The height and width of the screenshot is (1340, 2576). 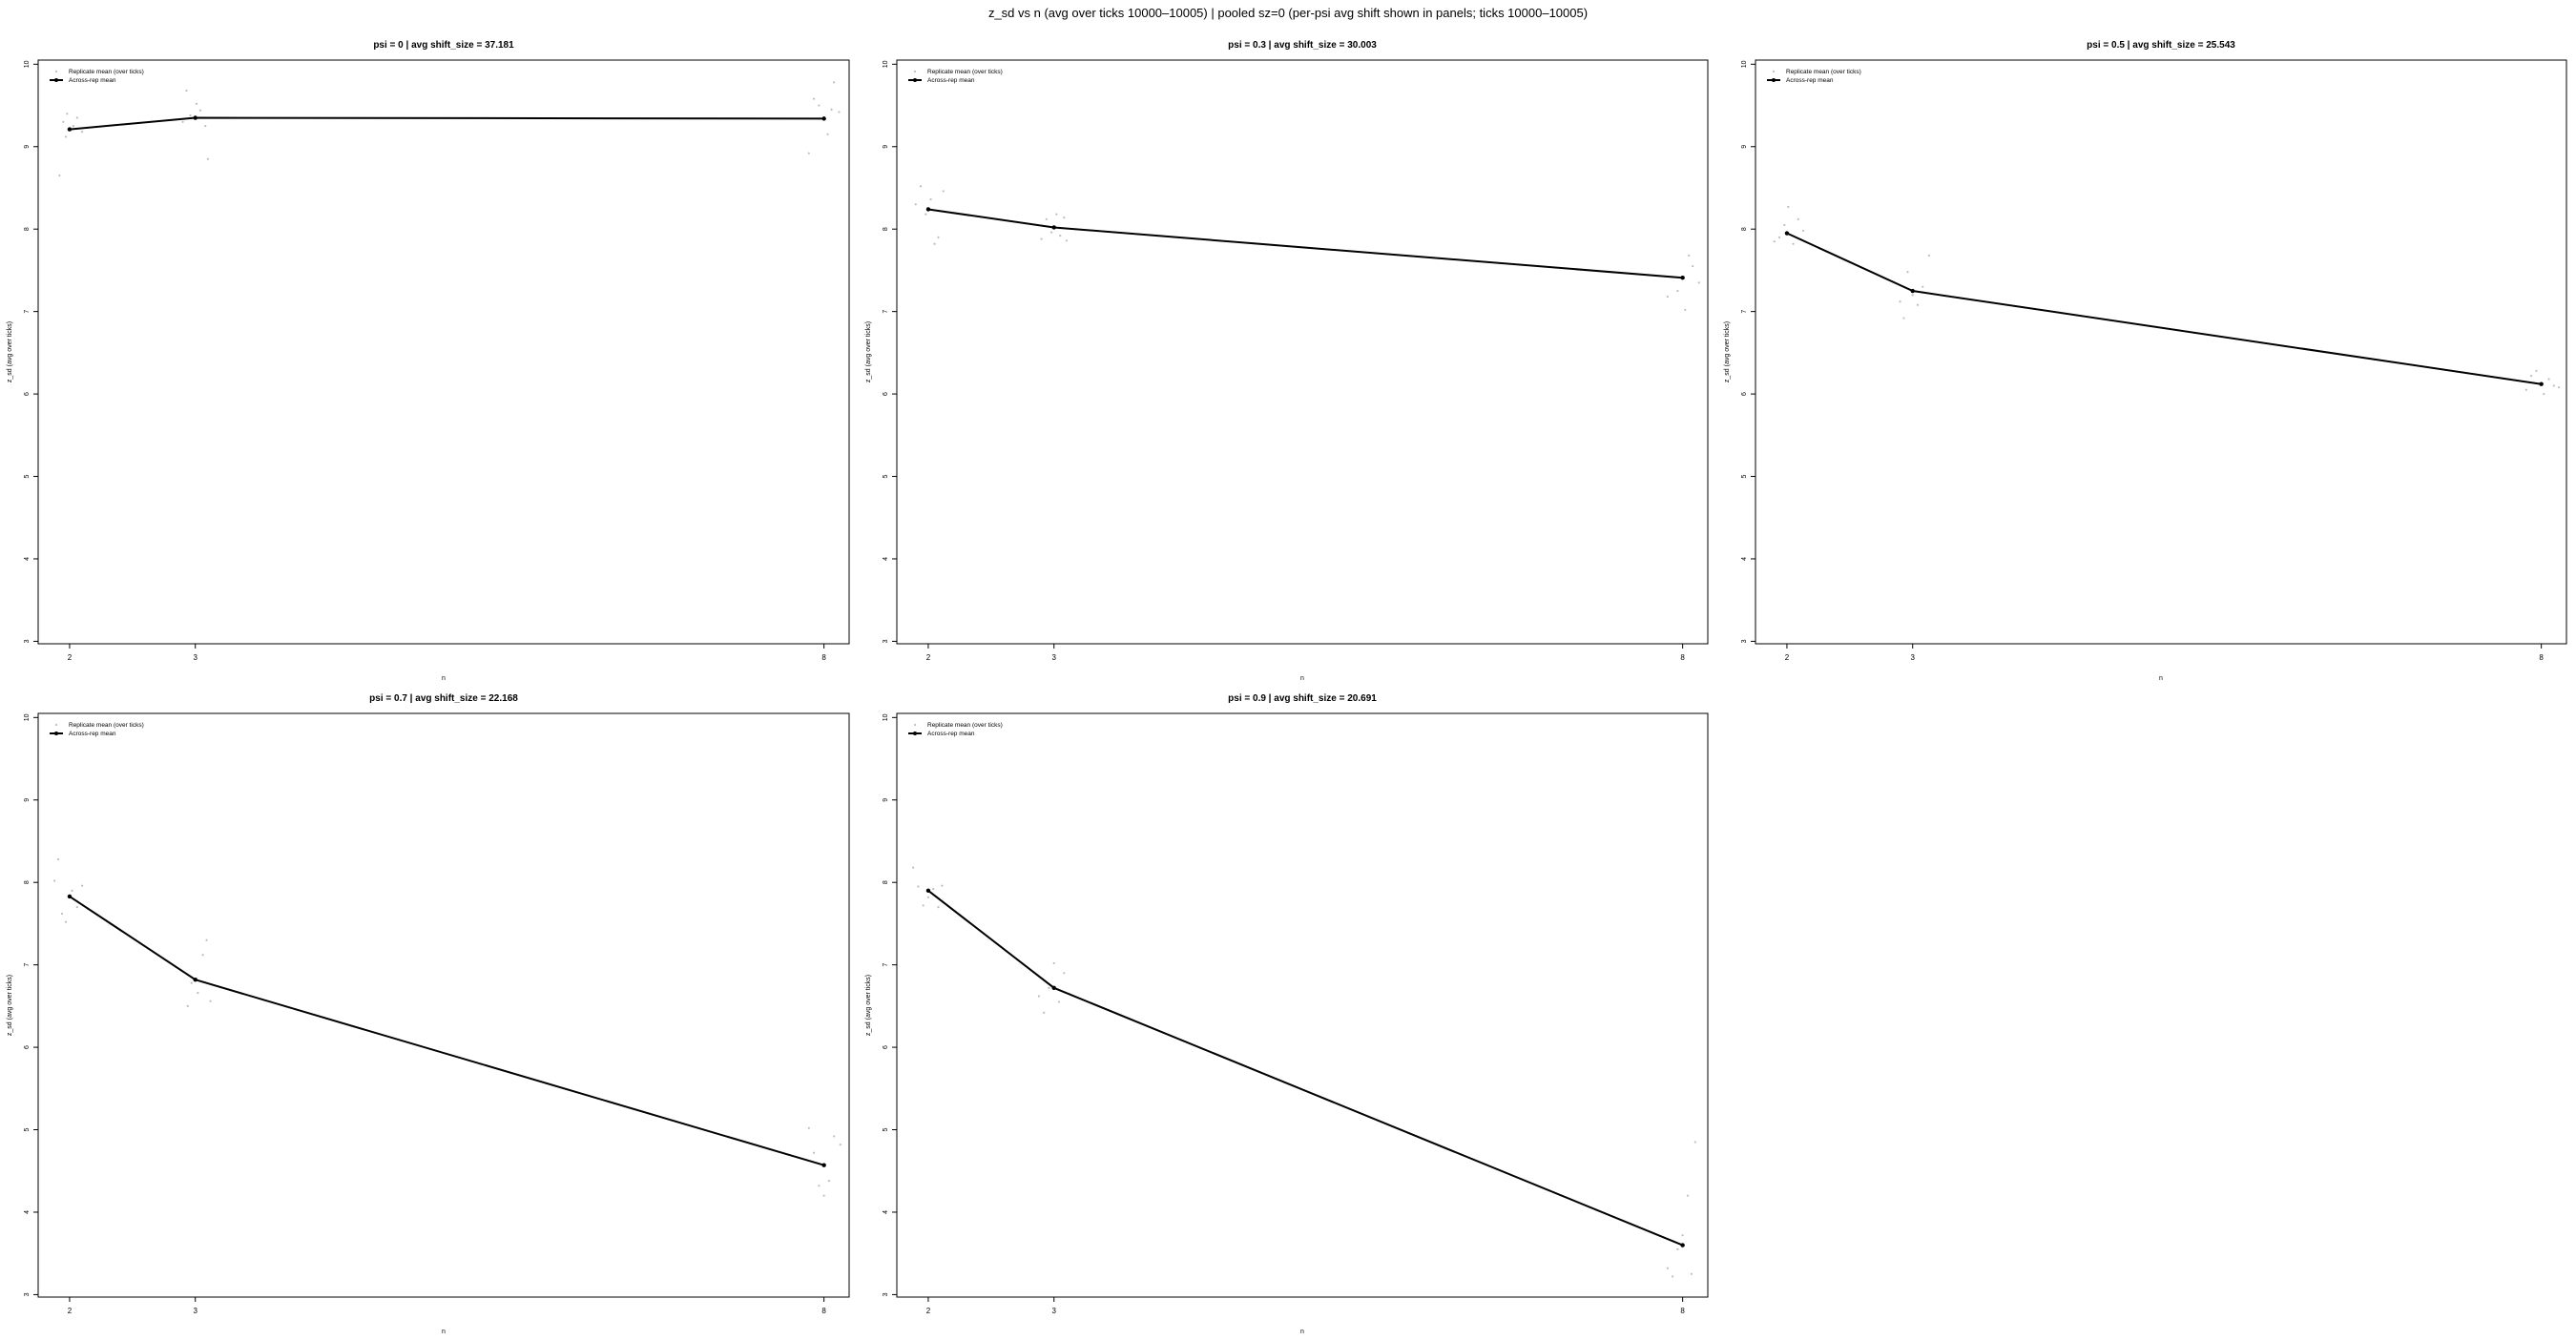 What do you see at coordinates (10, 1005) in the screenshot?
I see `y-axis-label: z_sd (avg over ticks)` at bounding box center [10, 1005].